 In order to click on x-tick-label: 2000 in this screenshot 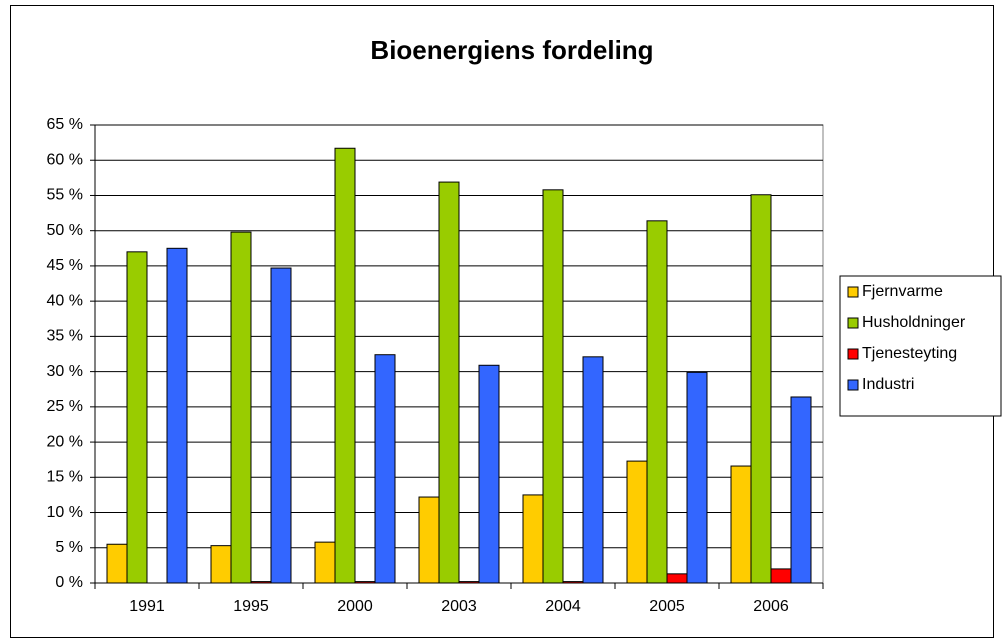, I will do `click(355, 606)`.